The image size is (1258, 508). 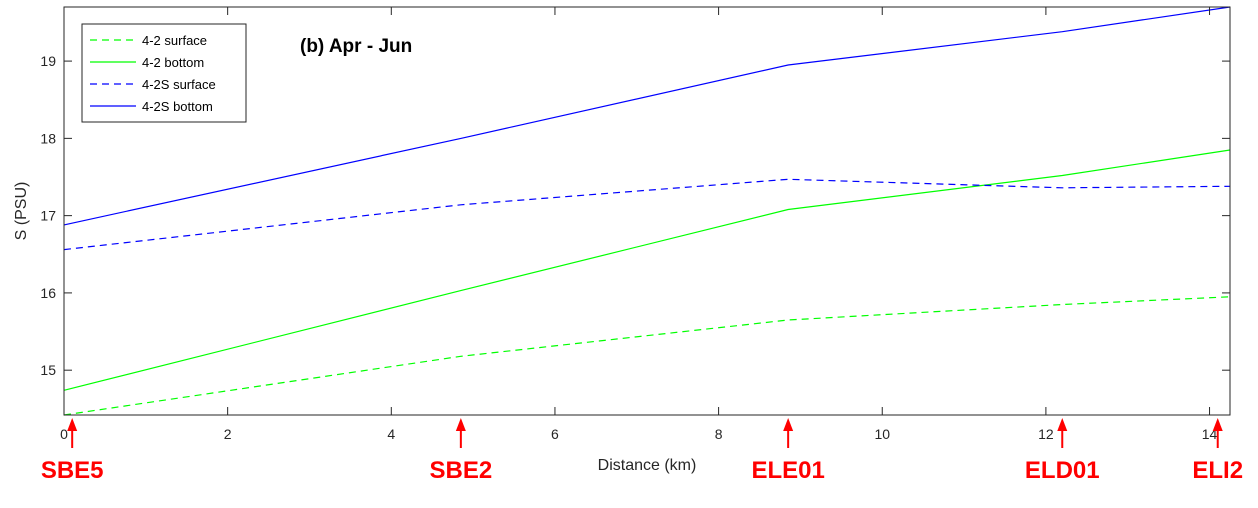 I want to click on y-axis-label: S (PSU), so click(x=21, y=211).